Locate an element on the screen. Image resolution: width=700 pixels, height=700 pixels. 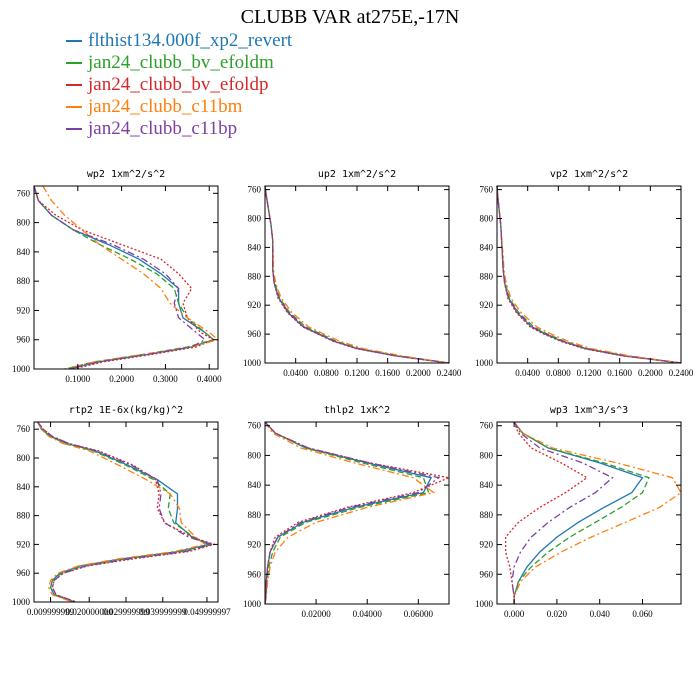
legend-item: jan24_clubb_c11bp is located at coordinates (179, 129).